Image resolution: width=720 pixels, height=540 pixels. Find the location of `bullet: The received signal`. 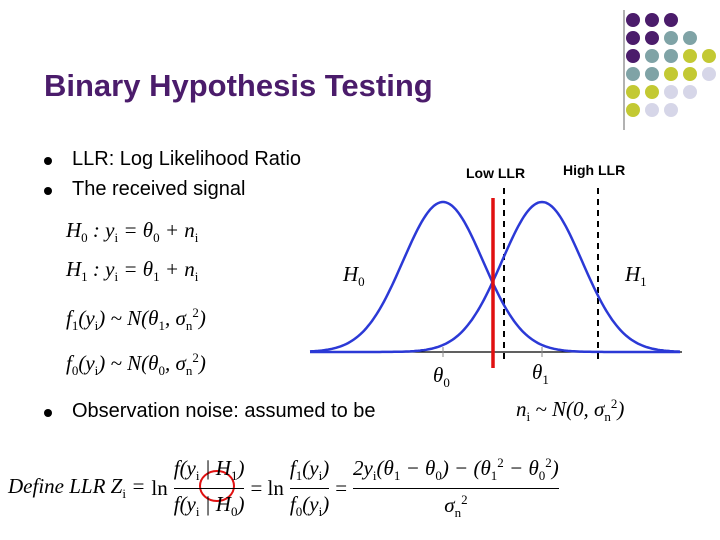

bullet: The received signal is located at coordinates (144, 189).